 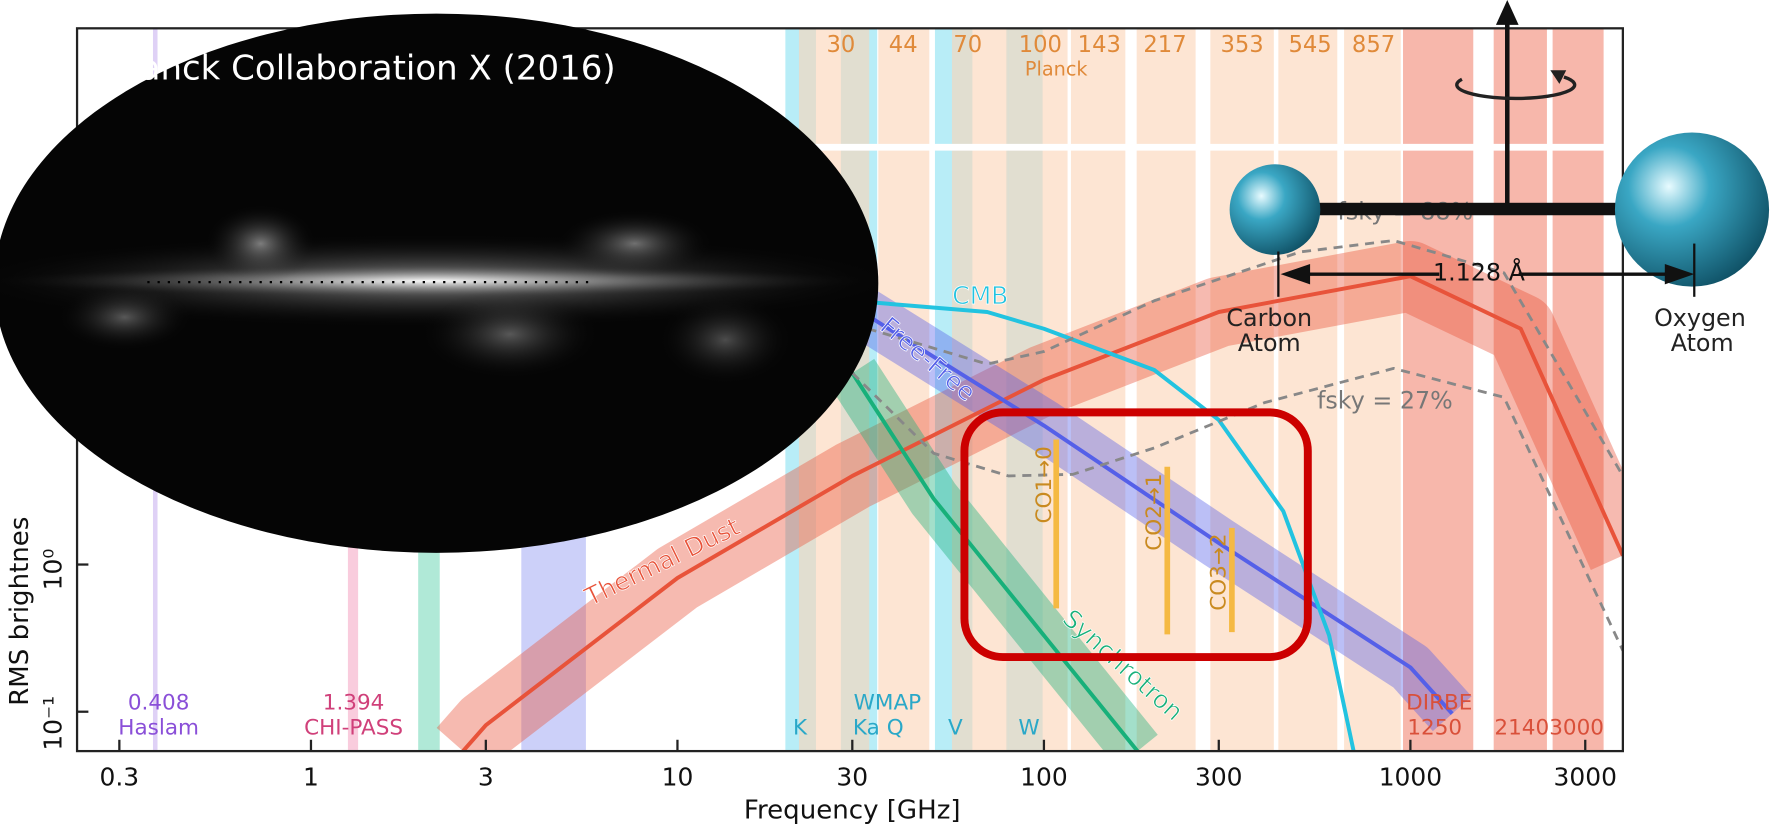 What do you see at coordinates (311, 776) in the screenshot?
I see `x-tick-label: 1` at bounding box center [311, 776].